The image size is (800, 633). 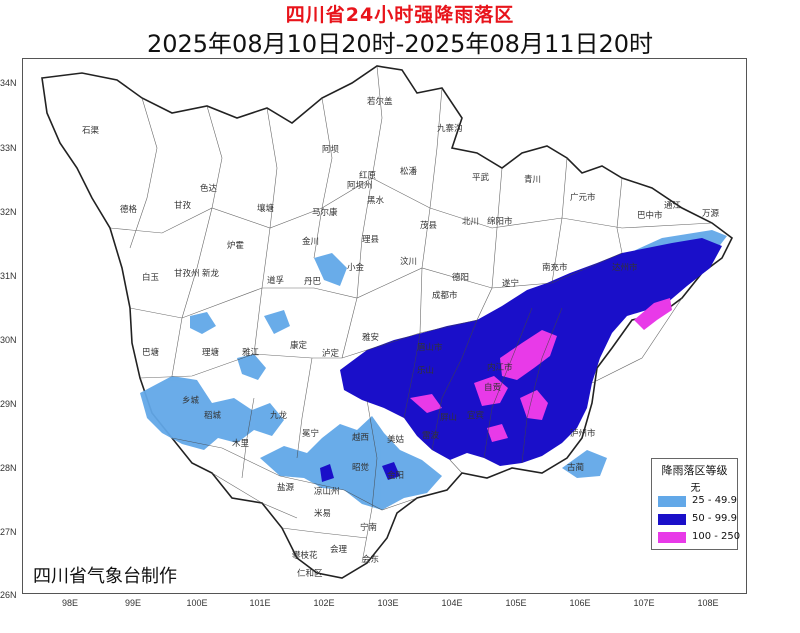 I want to click on legend: 降雨落区等级 无 25 - 49.9 50 - 99.9 100 - 250, so click(x=695, y=504).